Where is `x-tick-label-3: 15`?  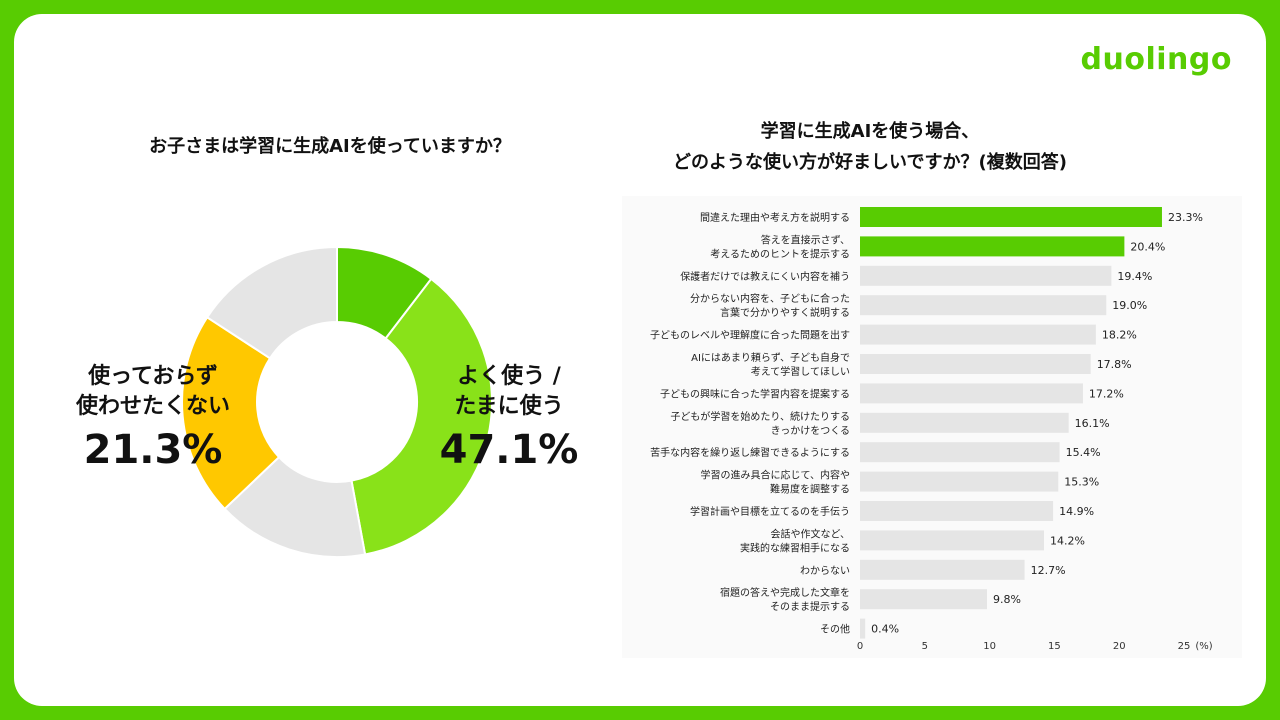 x-tick-label-3: 15 is located at coordinates (1054, 646).